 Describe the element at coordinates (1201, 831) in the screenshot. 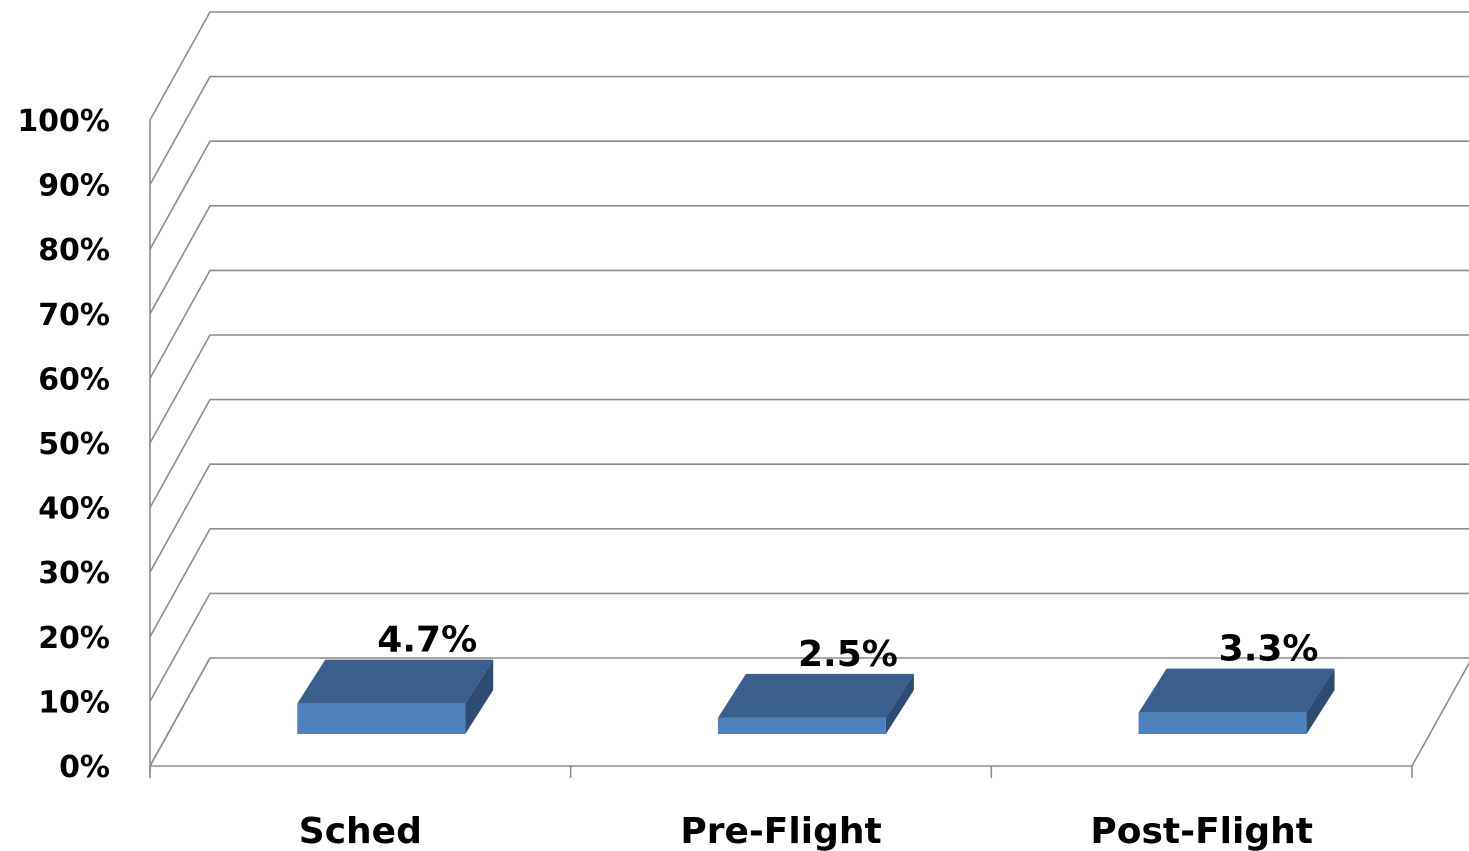

I see `x-tick-label: Post-Flight` at that location.